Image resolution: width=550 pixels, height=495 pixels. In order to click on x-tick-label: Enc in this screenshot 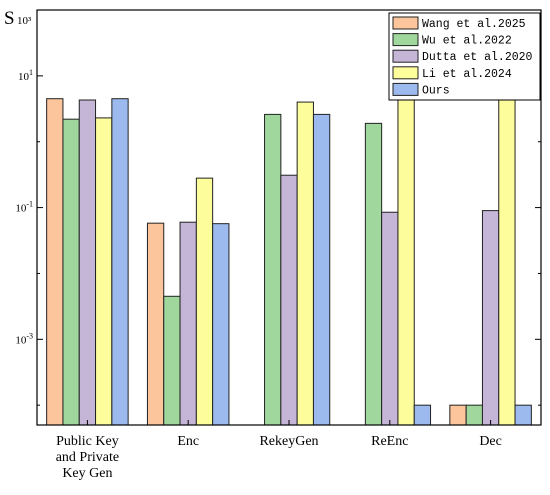, I will do `click(188, 441)`.